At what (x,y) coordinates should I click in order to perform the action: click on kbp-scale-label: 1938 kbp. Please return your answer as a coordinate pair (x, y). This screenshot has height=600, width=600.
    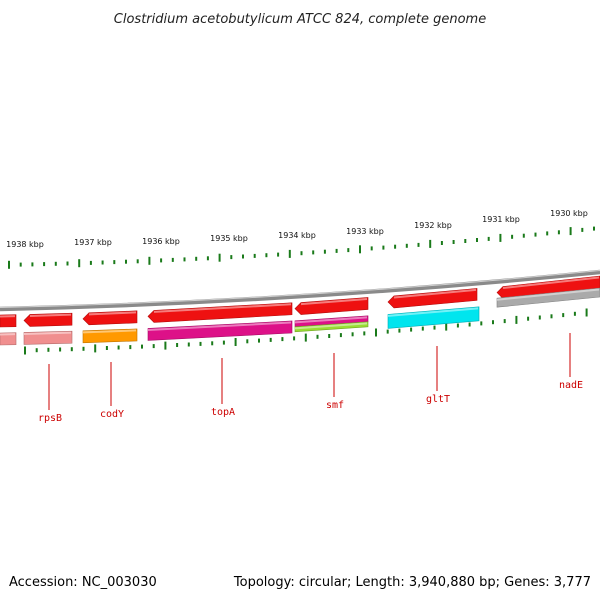
    Looking at the image, I should click on (25, 244).